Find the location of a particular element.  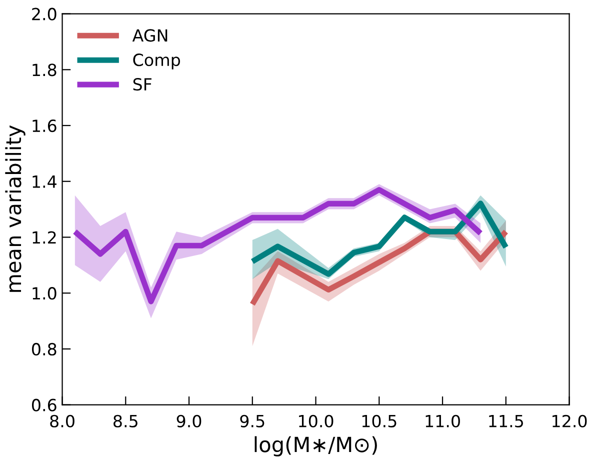

y-tick-label: 0.8 is located at coordinates (44, 349).